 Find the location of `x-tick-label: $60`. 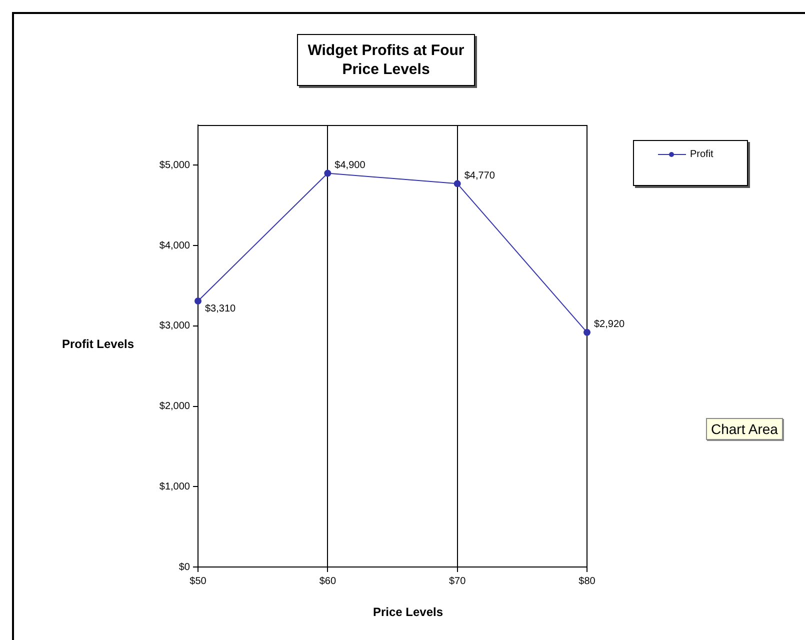

x-tick-label: $60 is located at coordinates (327, 581).